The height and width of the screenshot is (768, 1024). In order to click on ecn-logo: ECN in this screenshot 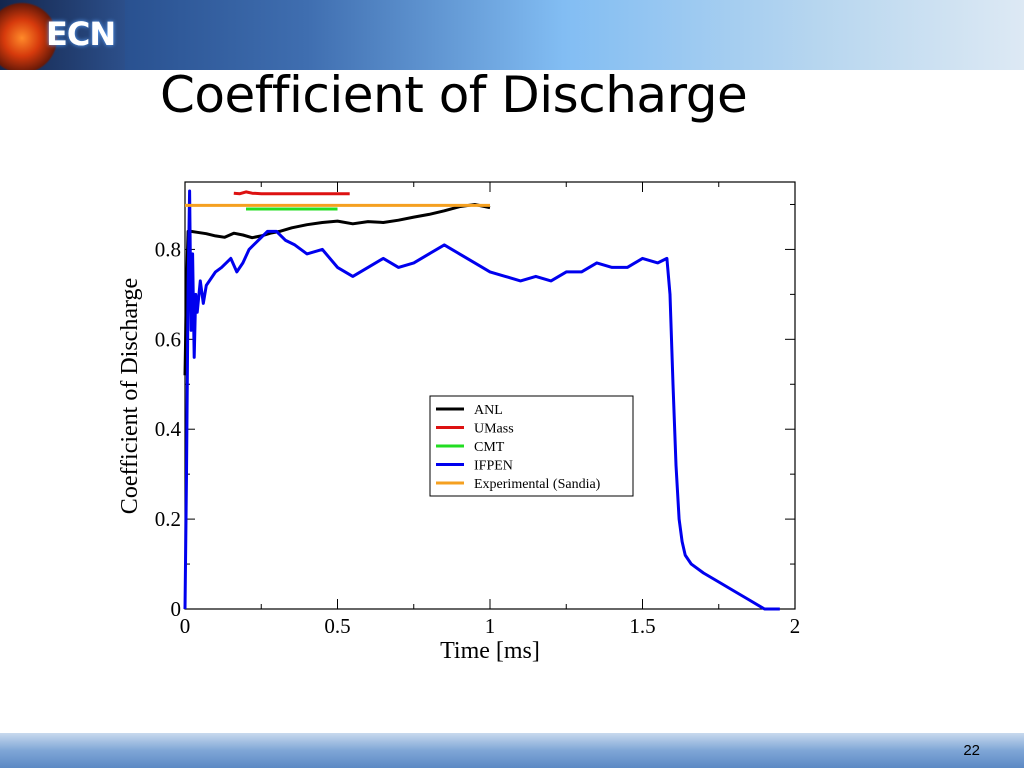, I will do `click(62, 35)`.